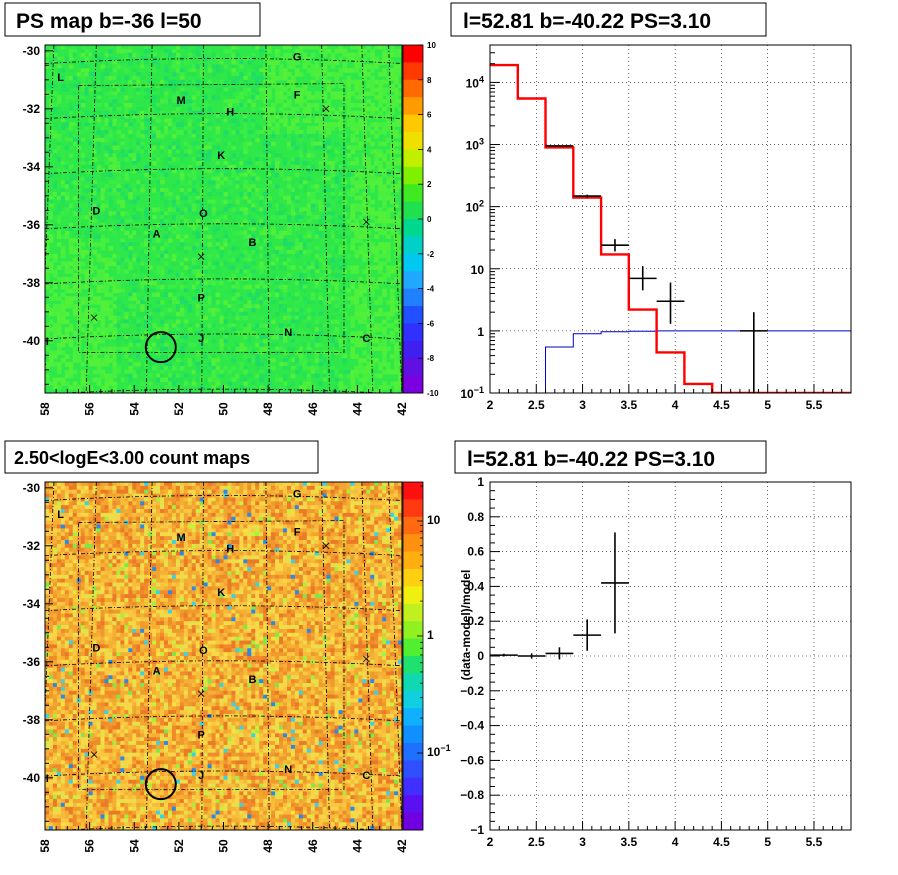 Image resolution: width=898 pixels, height=875 pixels. Describe the element at coordinates (223, 171) in the screenshot. I see `grid-parallel` at that location.